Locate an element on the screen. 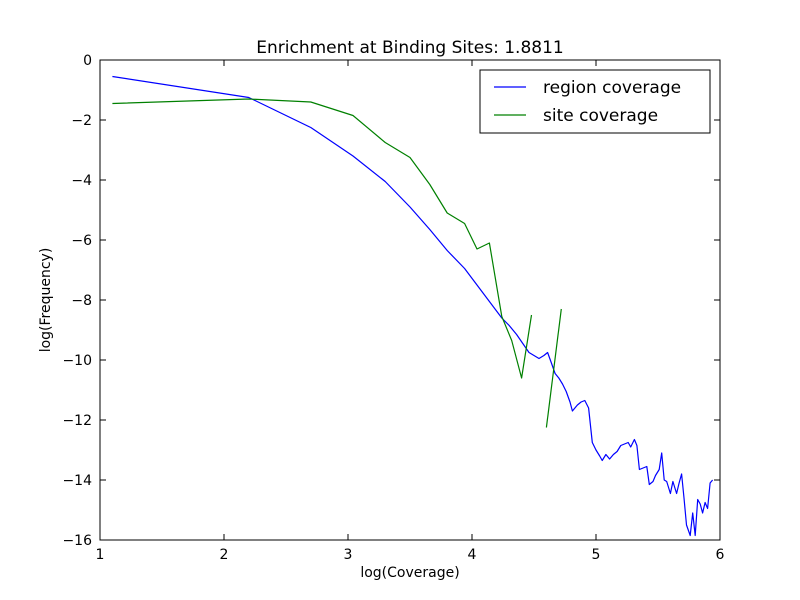  y-tick-label: −2 is located at coordinates (81, 121).